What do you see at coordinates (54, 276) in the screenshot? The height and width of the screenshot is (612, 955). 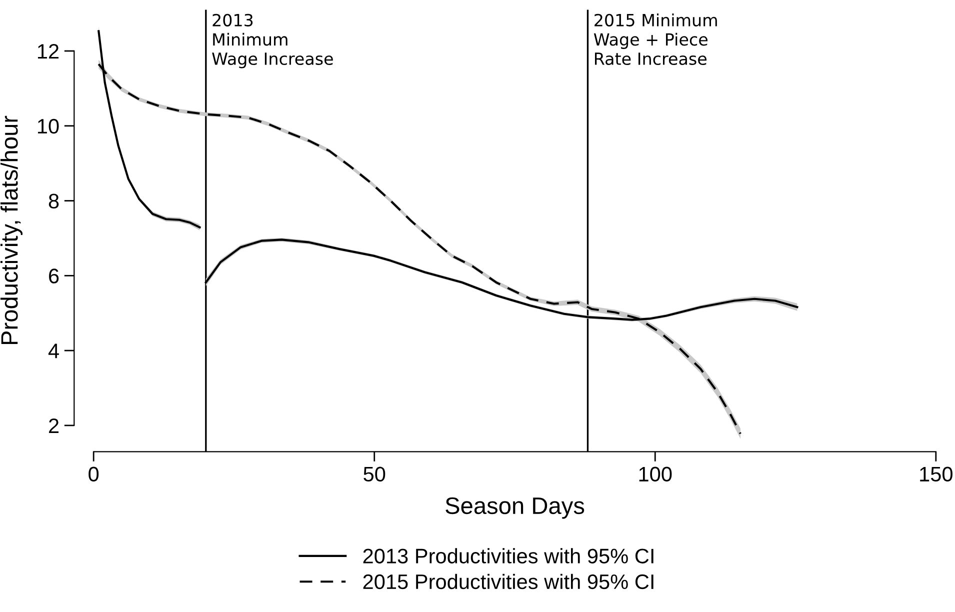 I see `y-tick-label: 6` at bounding box center [54, 276].